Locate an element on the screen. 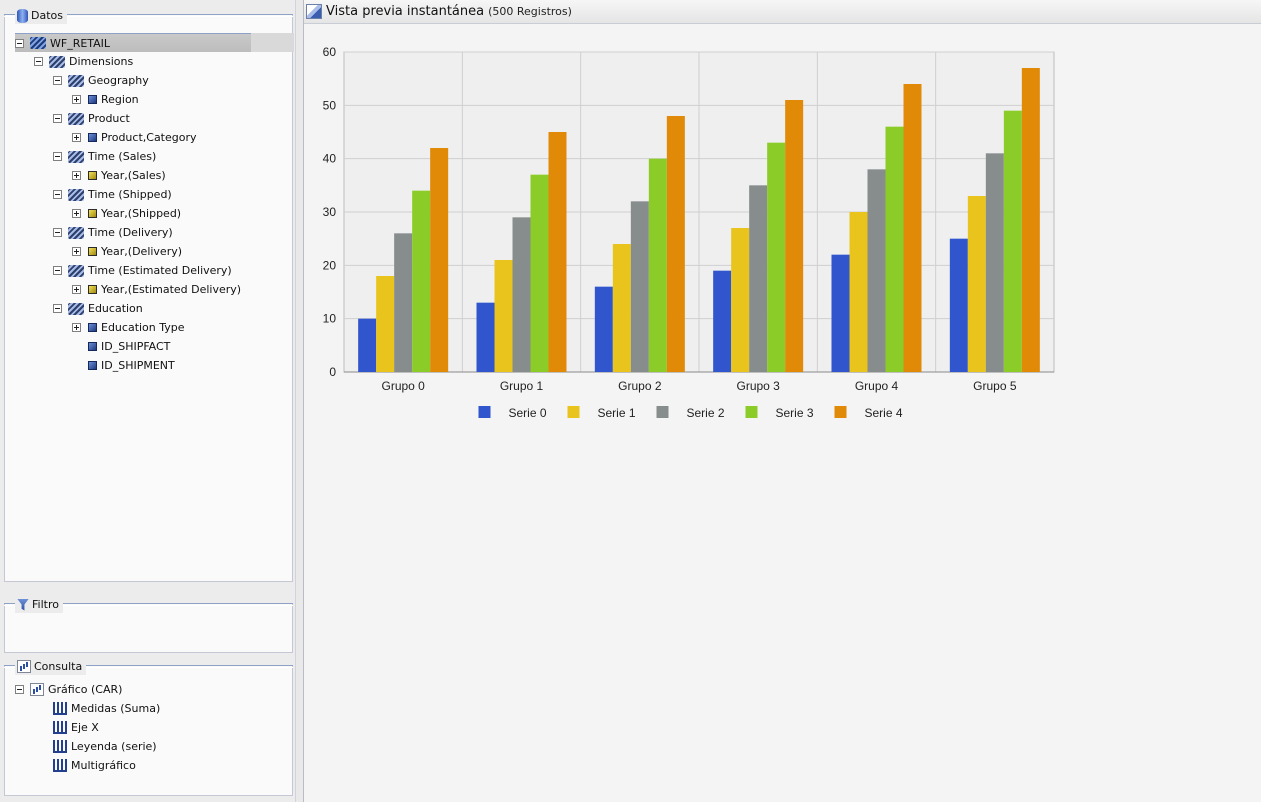 This screenshot has width=1261, height=802. tree-item-label: Time (Shipped) is located at coordinates (130, 194).